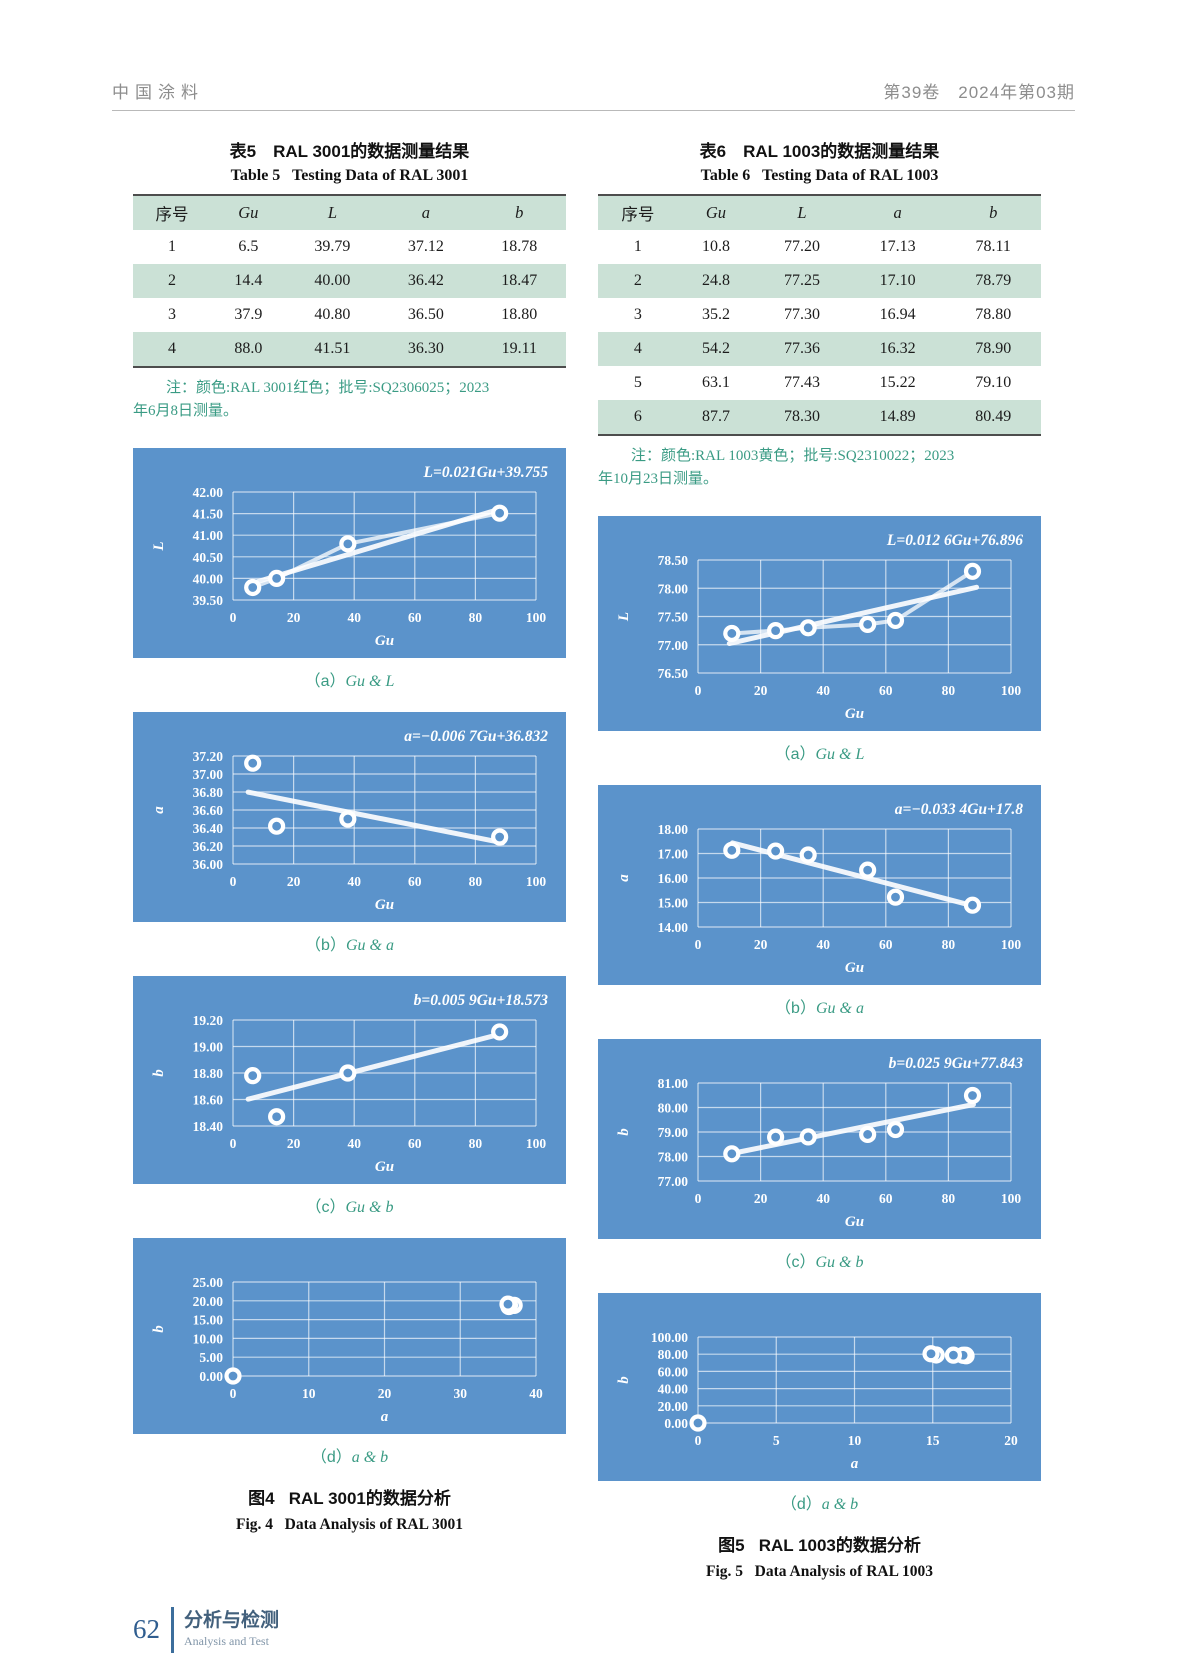  Describe the element at coordinates (855, 1440) in the screenshot. I see `svg-text: 10` at that location.